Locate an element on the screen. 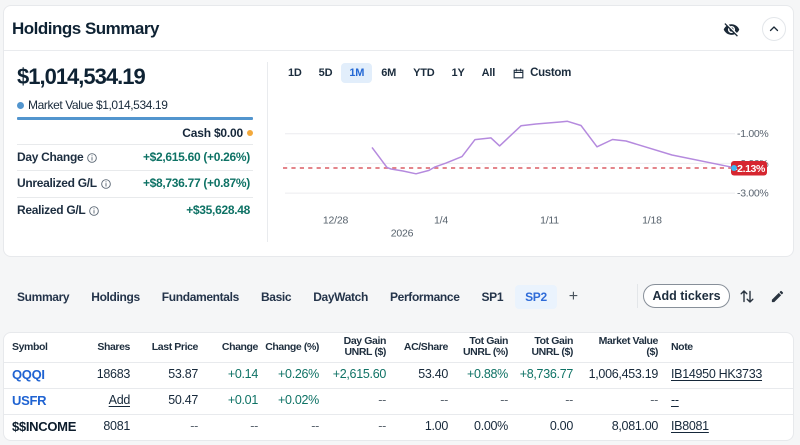 The height and width of the screenshot is (445, 800). svg-text: 2026 is located at coordinates (402, 234).